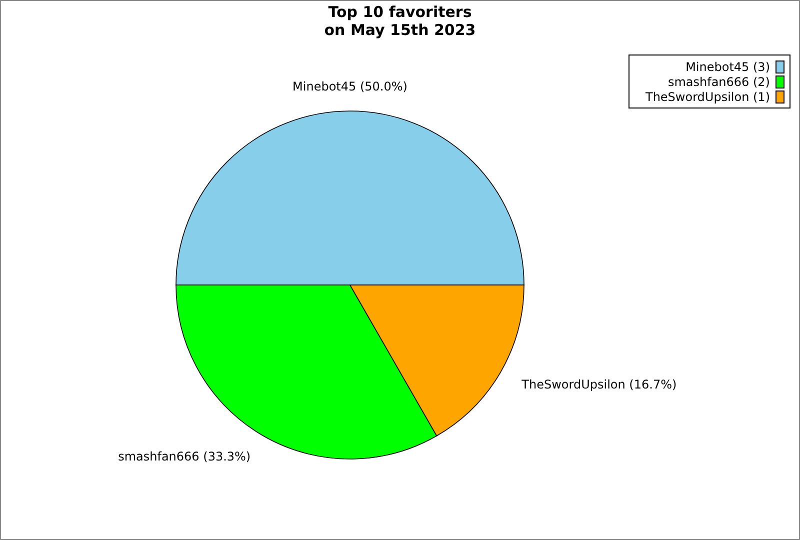  What do you see at coordinates (400, 21) in the screenshot?
I see `chart-title: Top 10 favoriters on May 15th 2023` at bounding box center [400, 21].